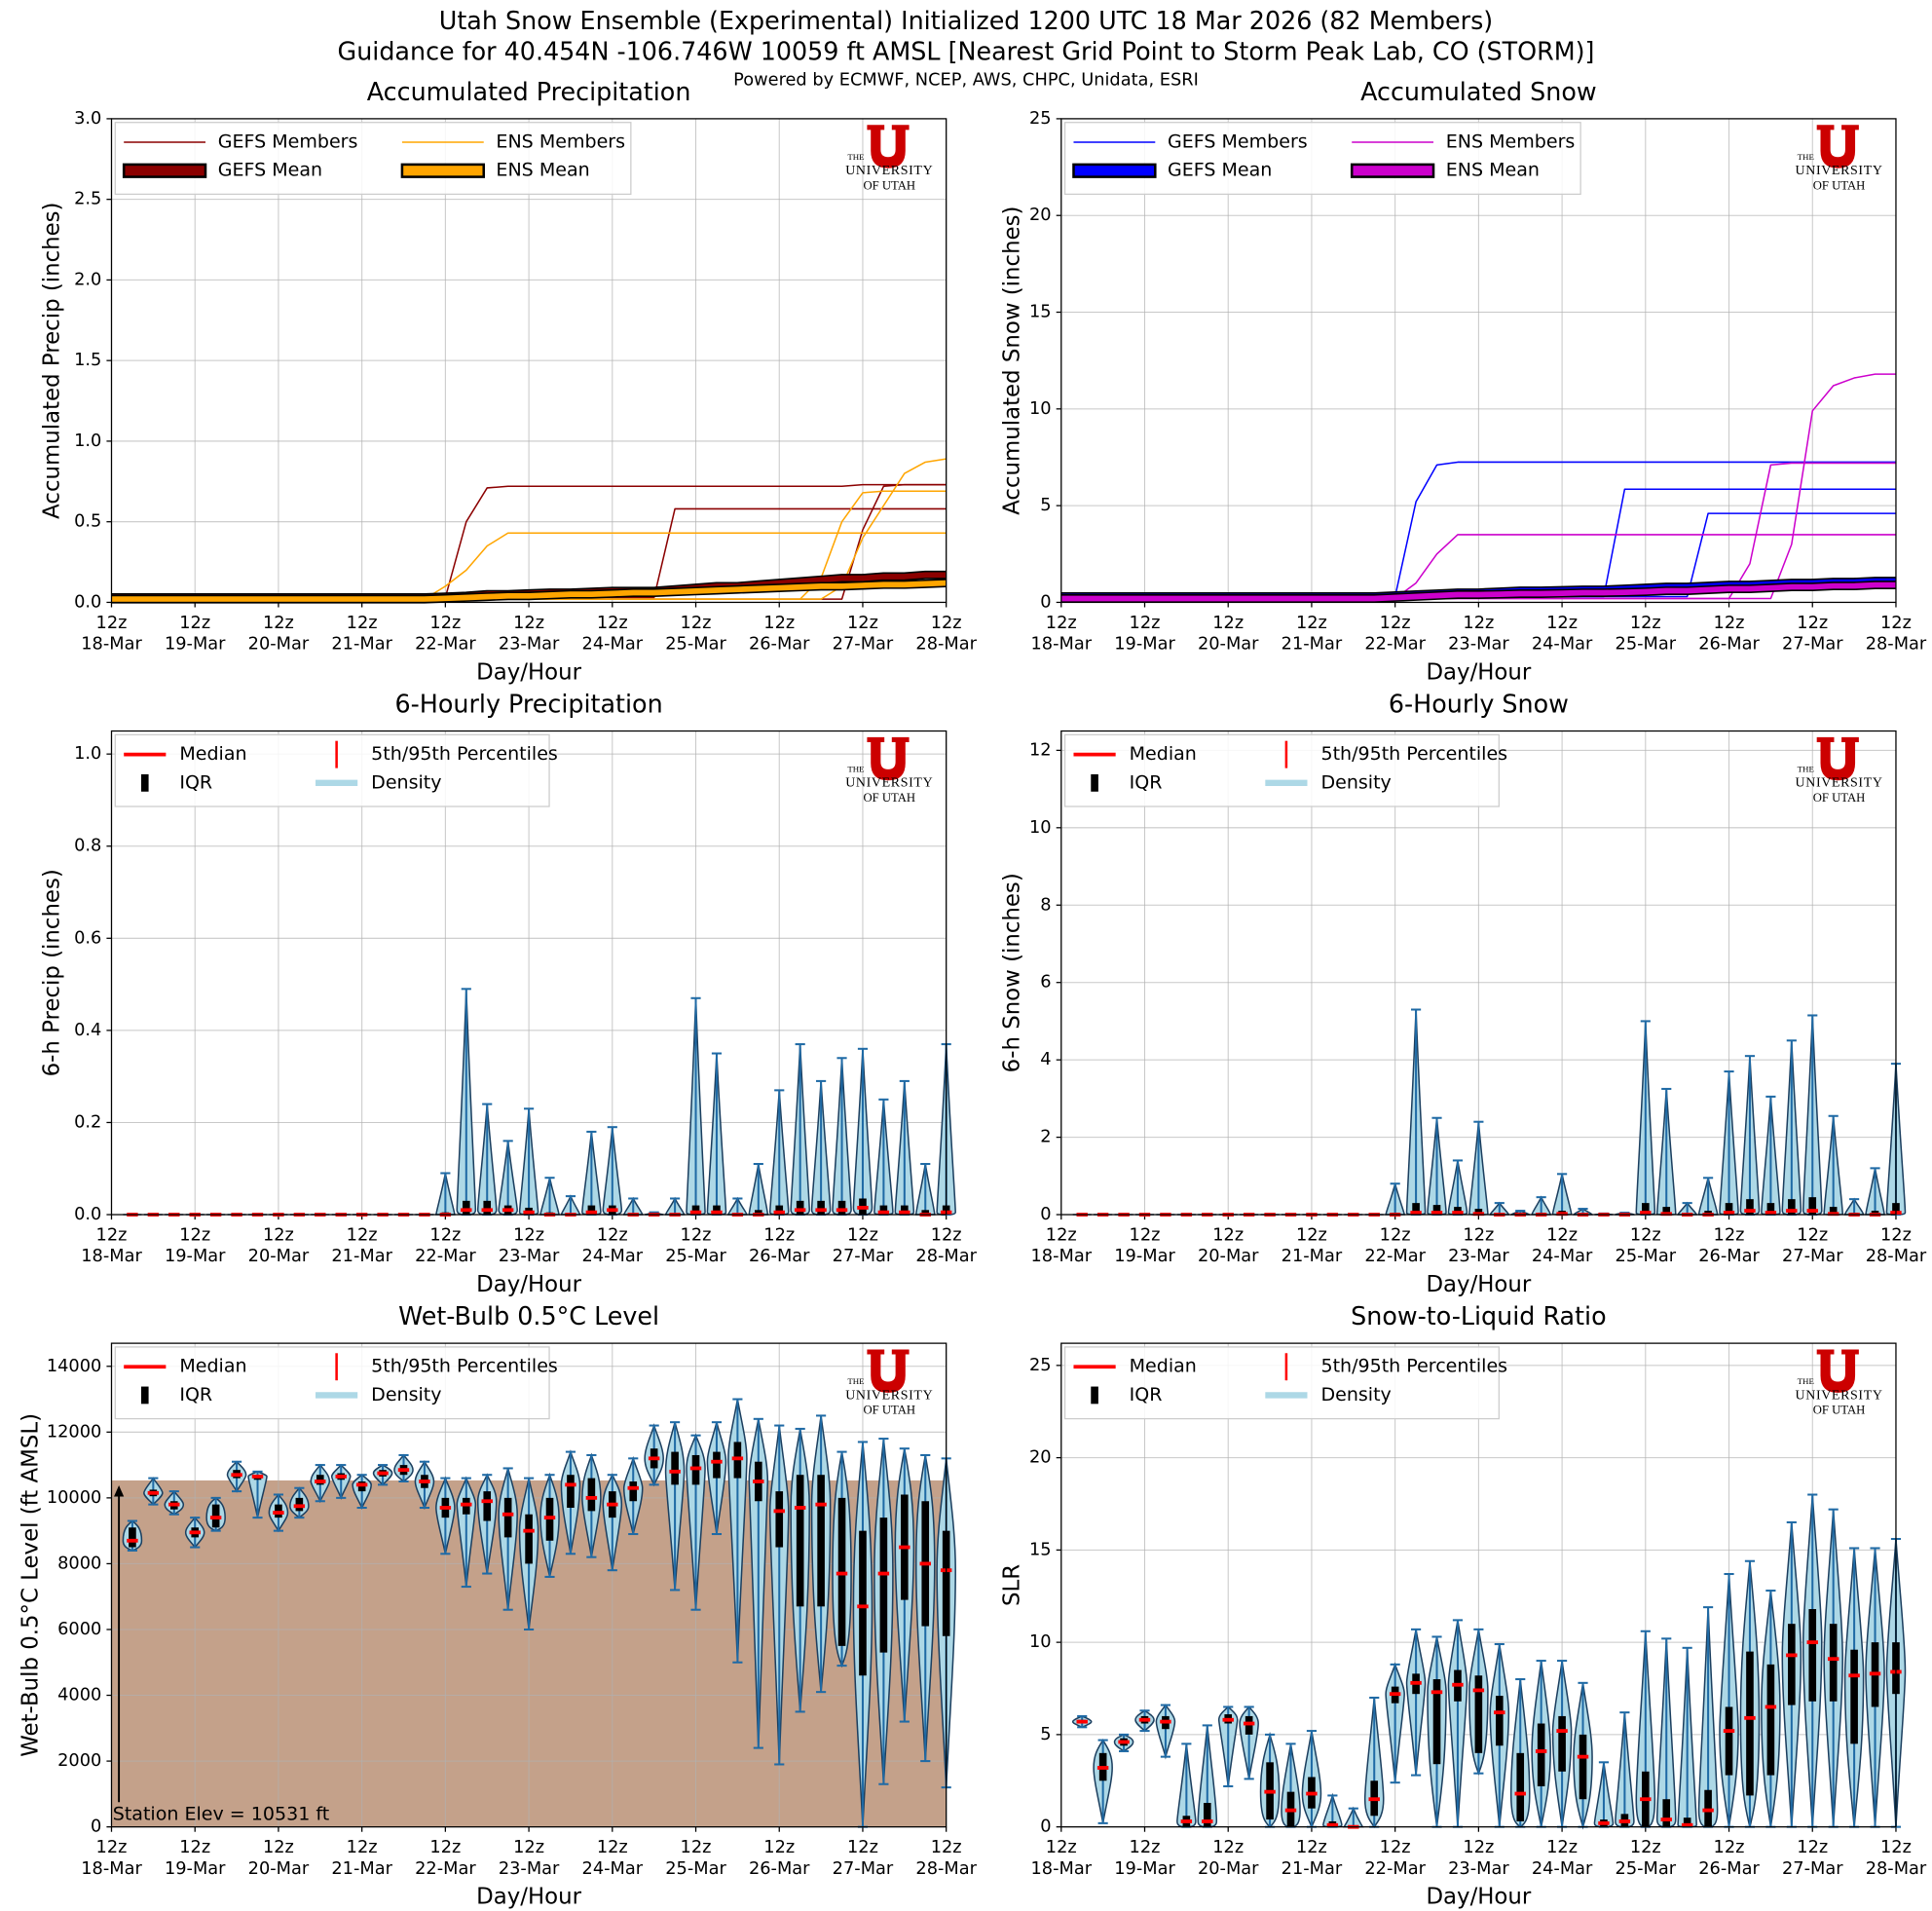 The width and height of the screenshot is (1932, 1911). Describe the element at coordinates (560, 142) in the screenshot. I see `legend-label: ENS Members` at that location.